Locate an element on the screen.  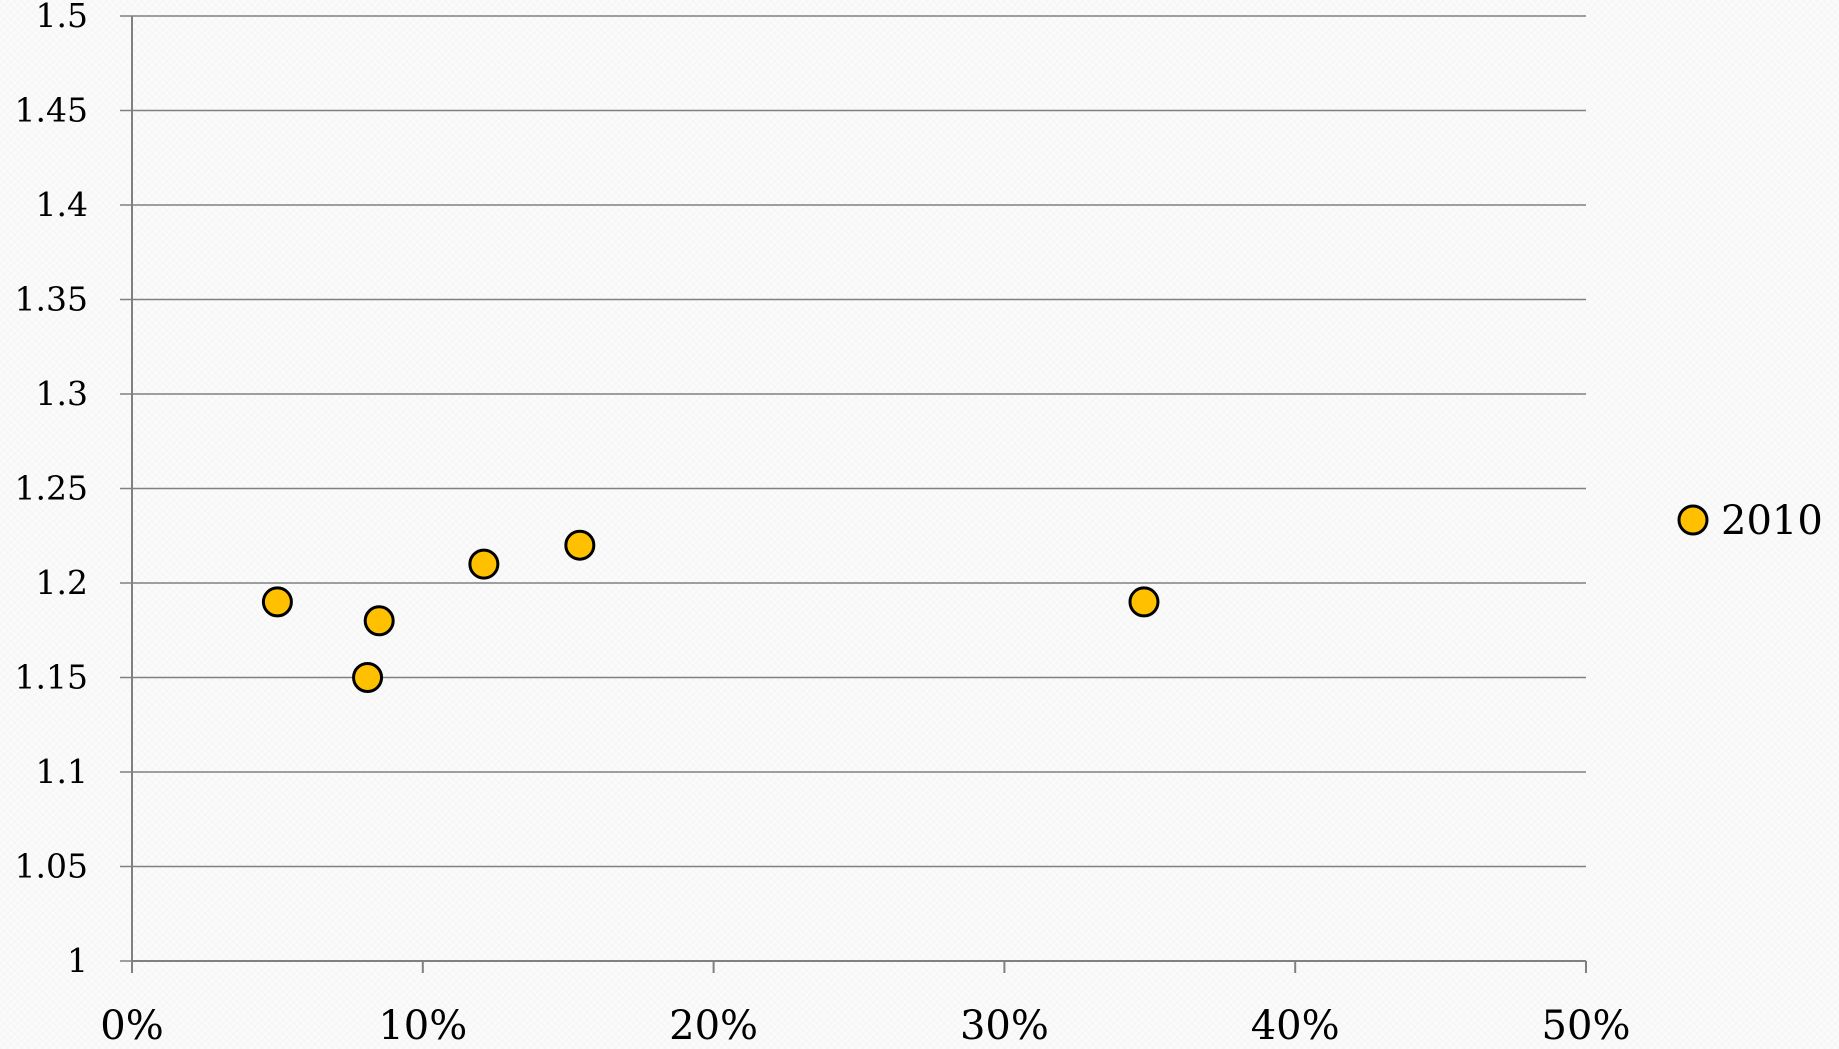
y-tick-label: 1.5 is located at coordinates (62, 17).